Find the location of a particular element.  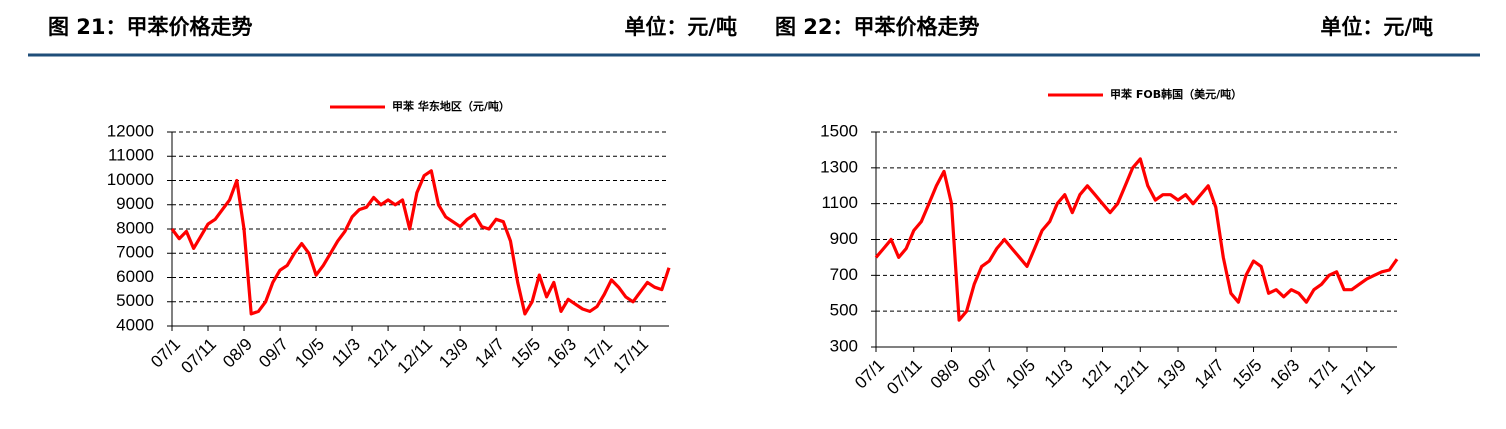

y-tick-label: 900 is located at coordinates (844, 238).